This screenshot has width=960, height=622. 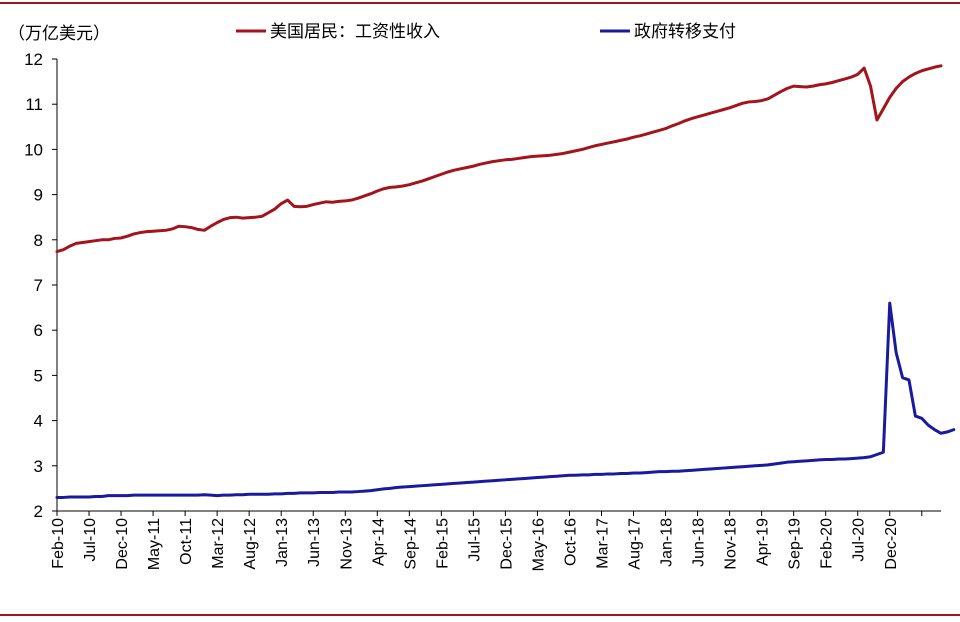 I want to click on x-tick-label: Feb-20, so click(x=827, y=543).